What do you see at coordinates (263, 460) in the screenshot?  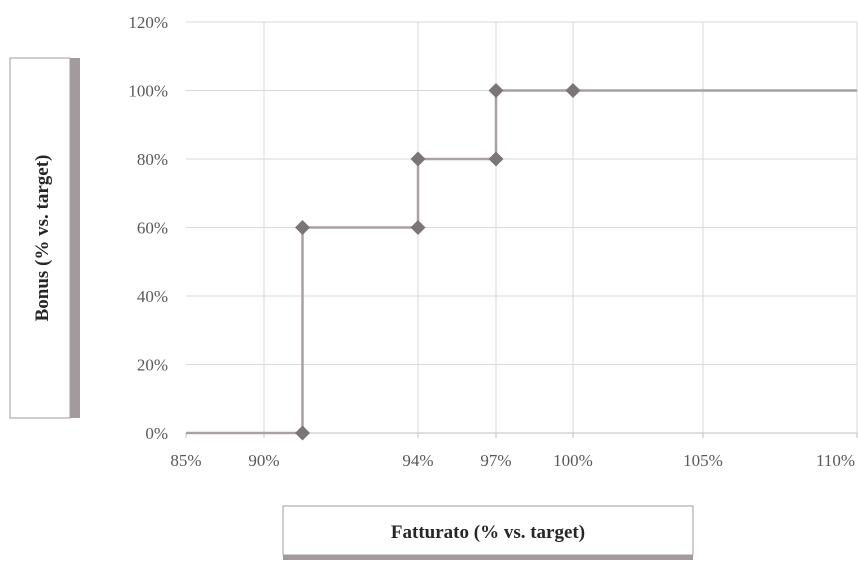 I see `x-tick-label: 90%` at bounding box center [263, 460].